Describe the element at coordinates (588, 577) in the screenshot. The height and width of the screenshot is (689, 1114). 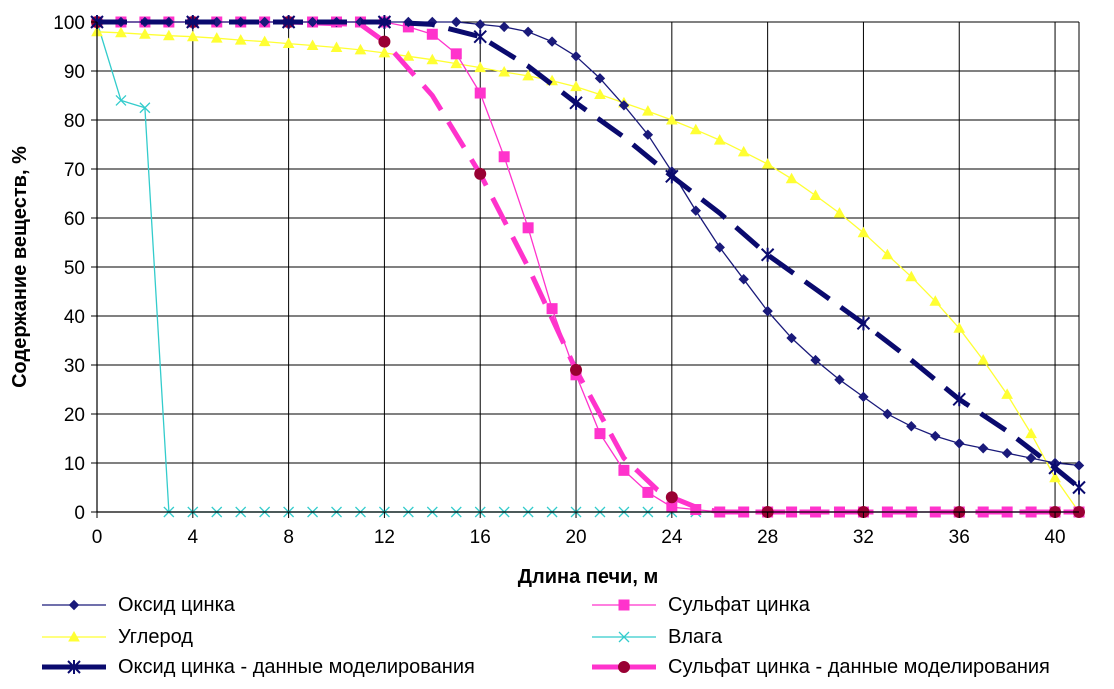
I see `x-axis-title: Длина печи, м` at that location.